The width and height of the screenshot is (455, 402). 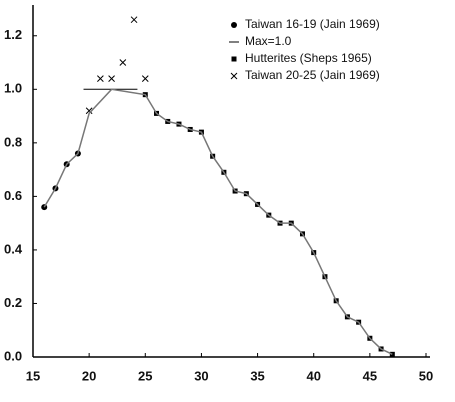 What do you see at coordinates (13, 355) in the screenshot?
I see `y-tick-label: 0.0` at bounding box center [13, 355].